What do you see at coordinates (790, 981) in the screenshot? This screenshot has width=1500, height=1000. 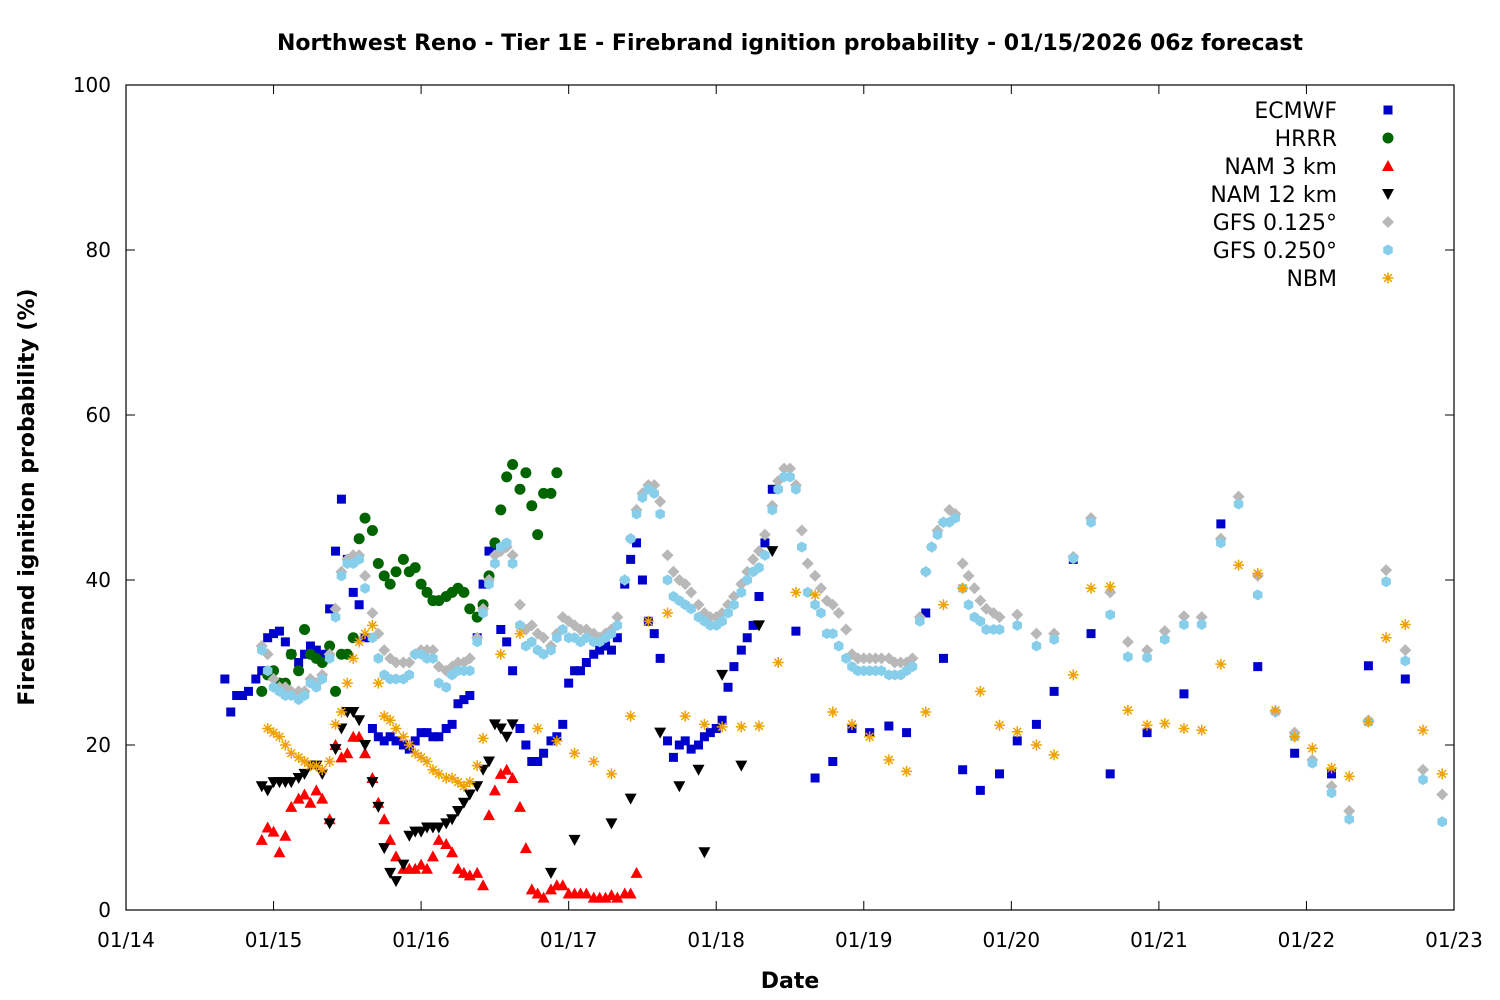 I see `x-axis-label: Date` at bounding box center [790, 981].